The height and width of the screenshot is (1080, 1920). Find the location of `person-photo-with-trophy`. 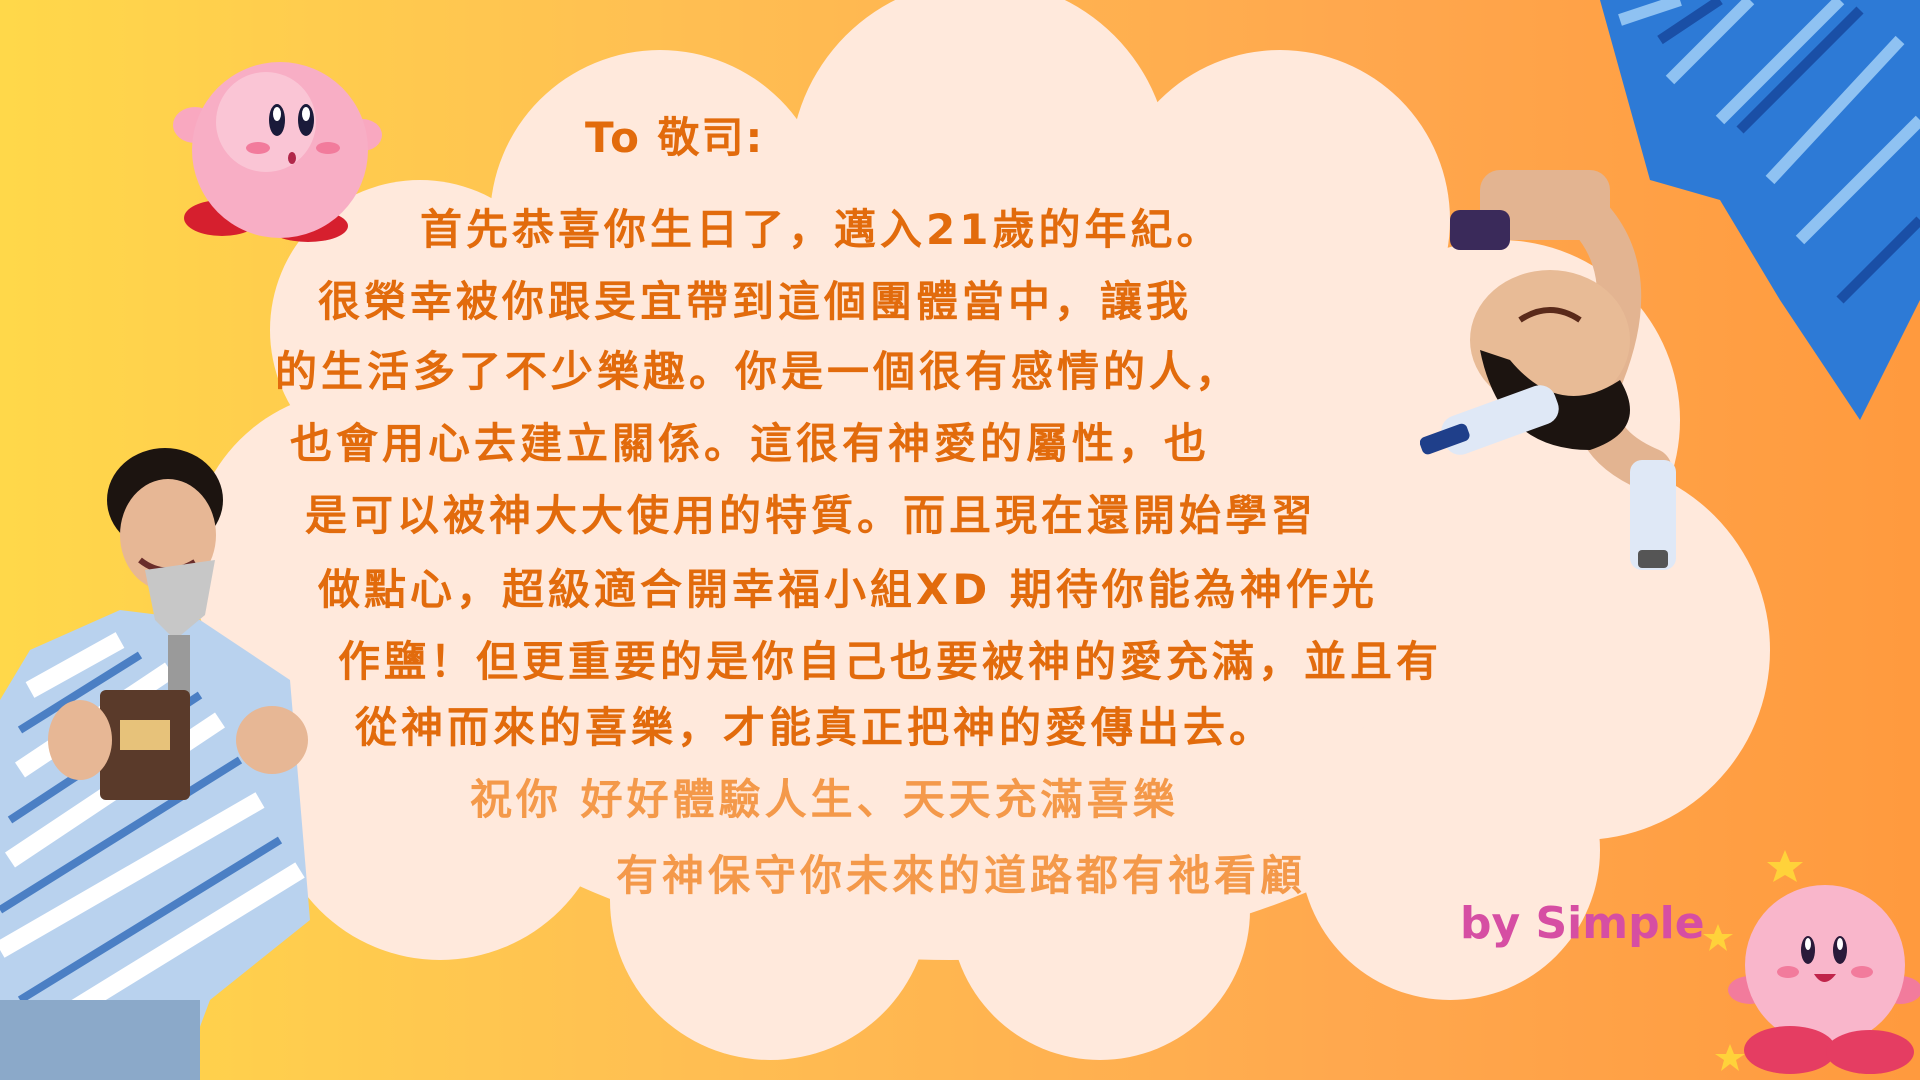

person-photo-with-trophy is located at coordinates (165, 760).